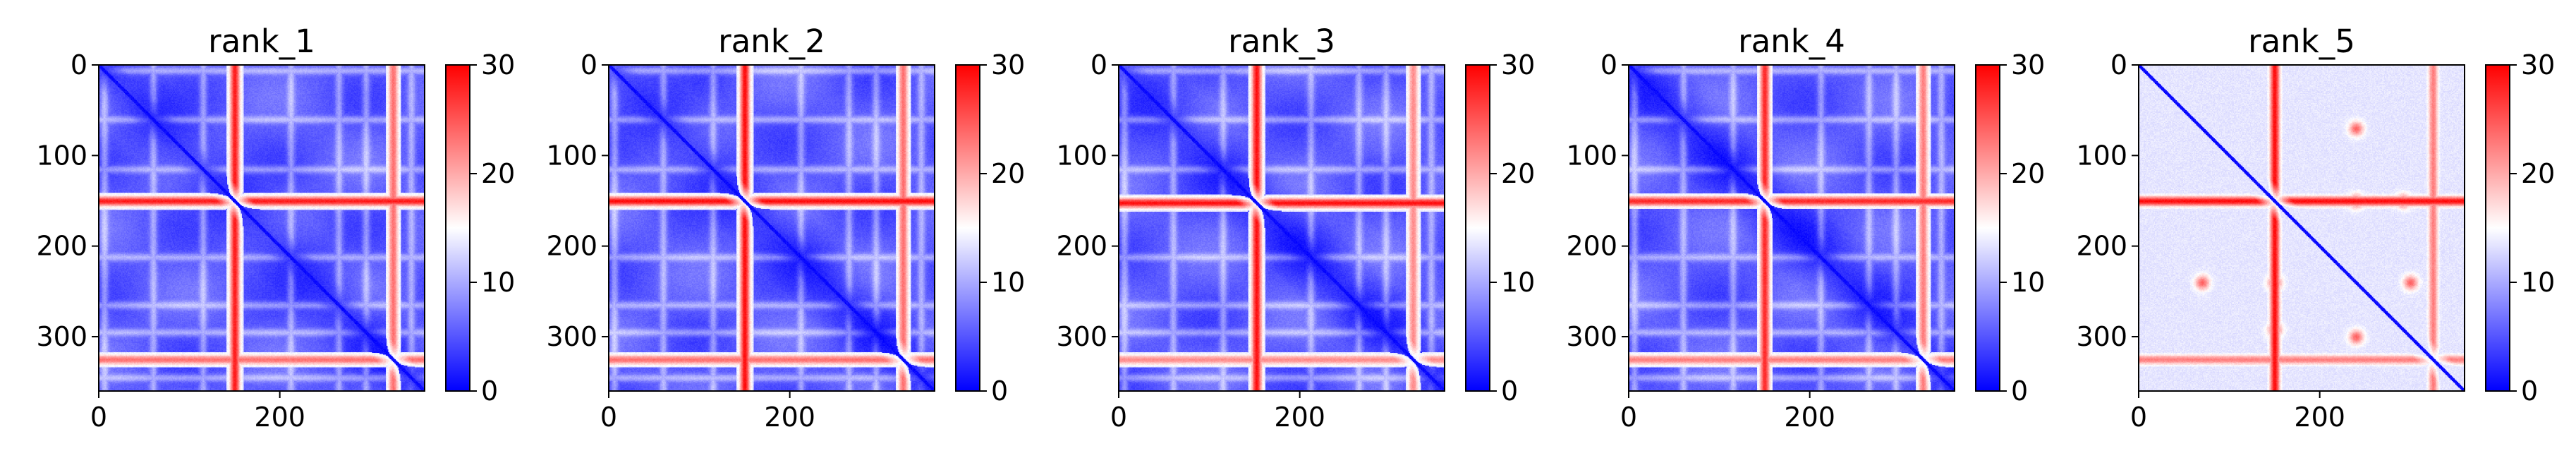  What do you see at coordinates (2301, 41) in the screenshot?
I see `panel-title: rank_5` at bounding box center [2301, 41].